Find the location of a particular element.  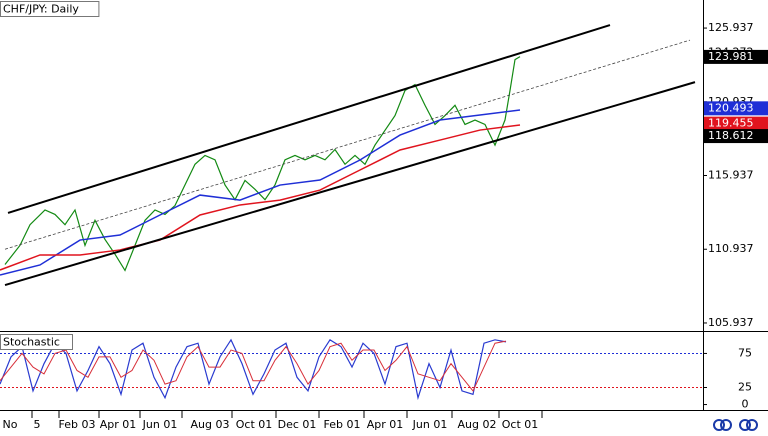

y-tick-label: 75 is located at coordinates (745, 352).